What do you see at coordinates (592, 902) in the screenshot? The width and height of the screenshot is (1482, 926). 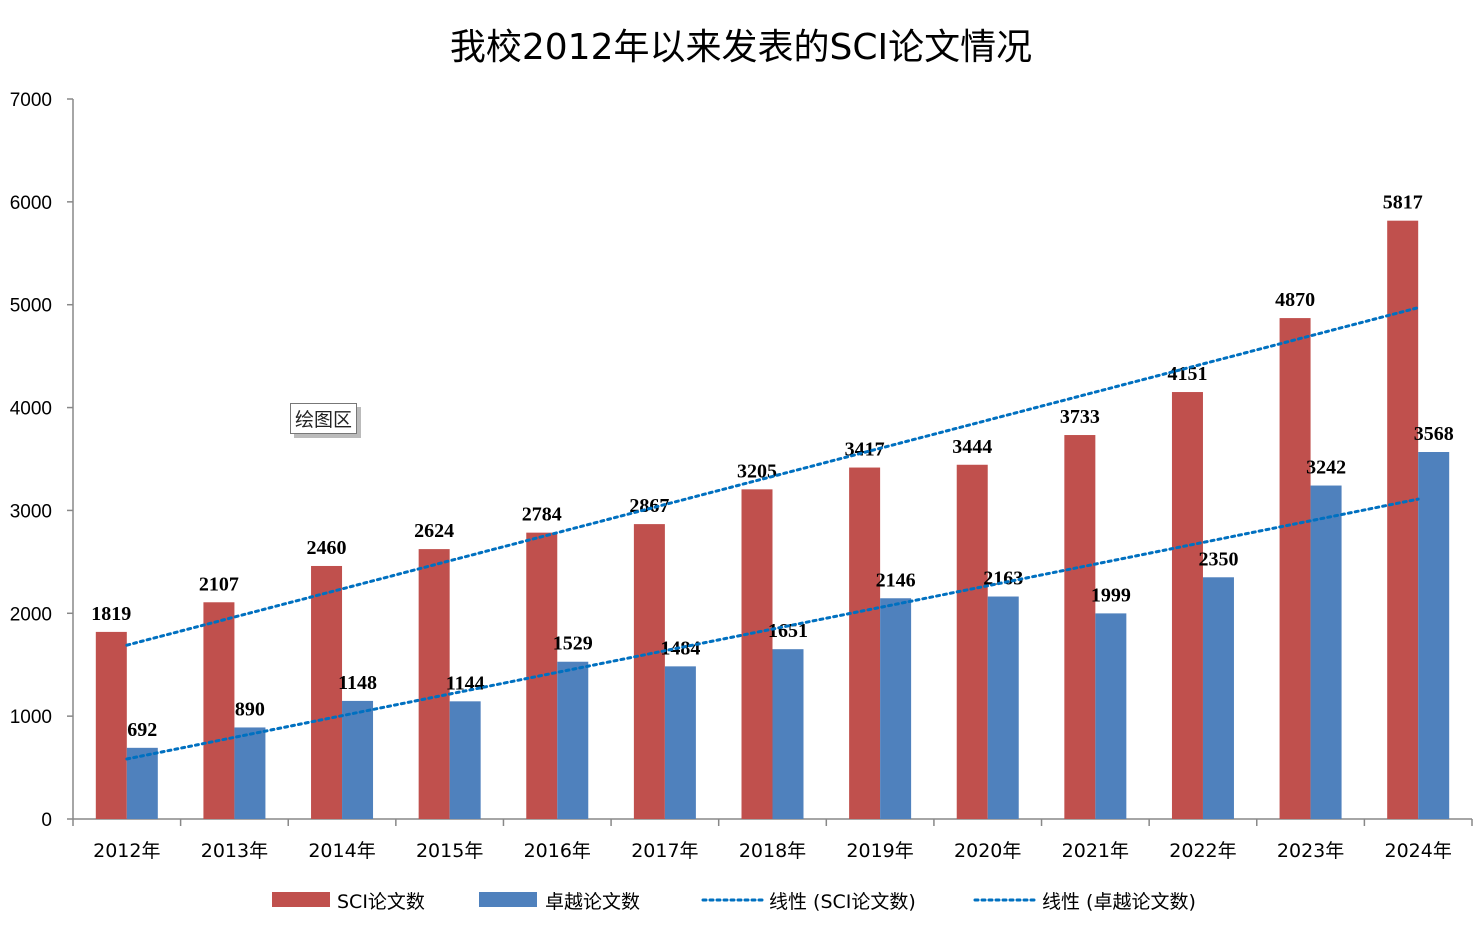 I see `legend-label: 卓越论文数` at bounding box center [592, 902].